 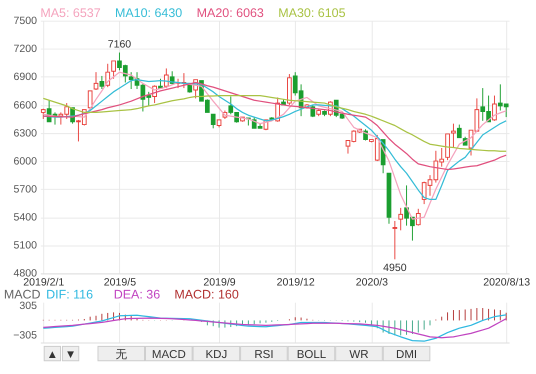 What do you see at coordinates (26, 246) in the screenshot?
I see `y-tick-label: 5100` at bounding box center [26, 246].